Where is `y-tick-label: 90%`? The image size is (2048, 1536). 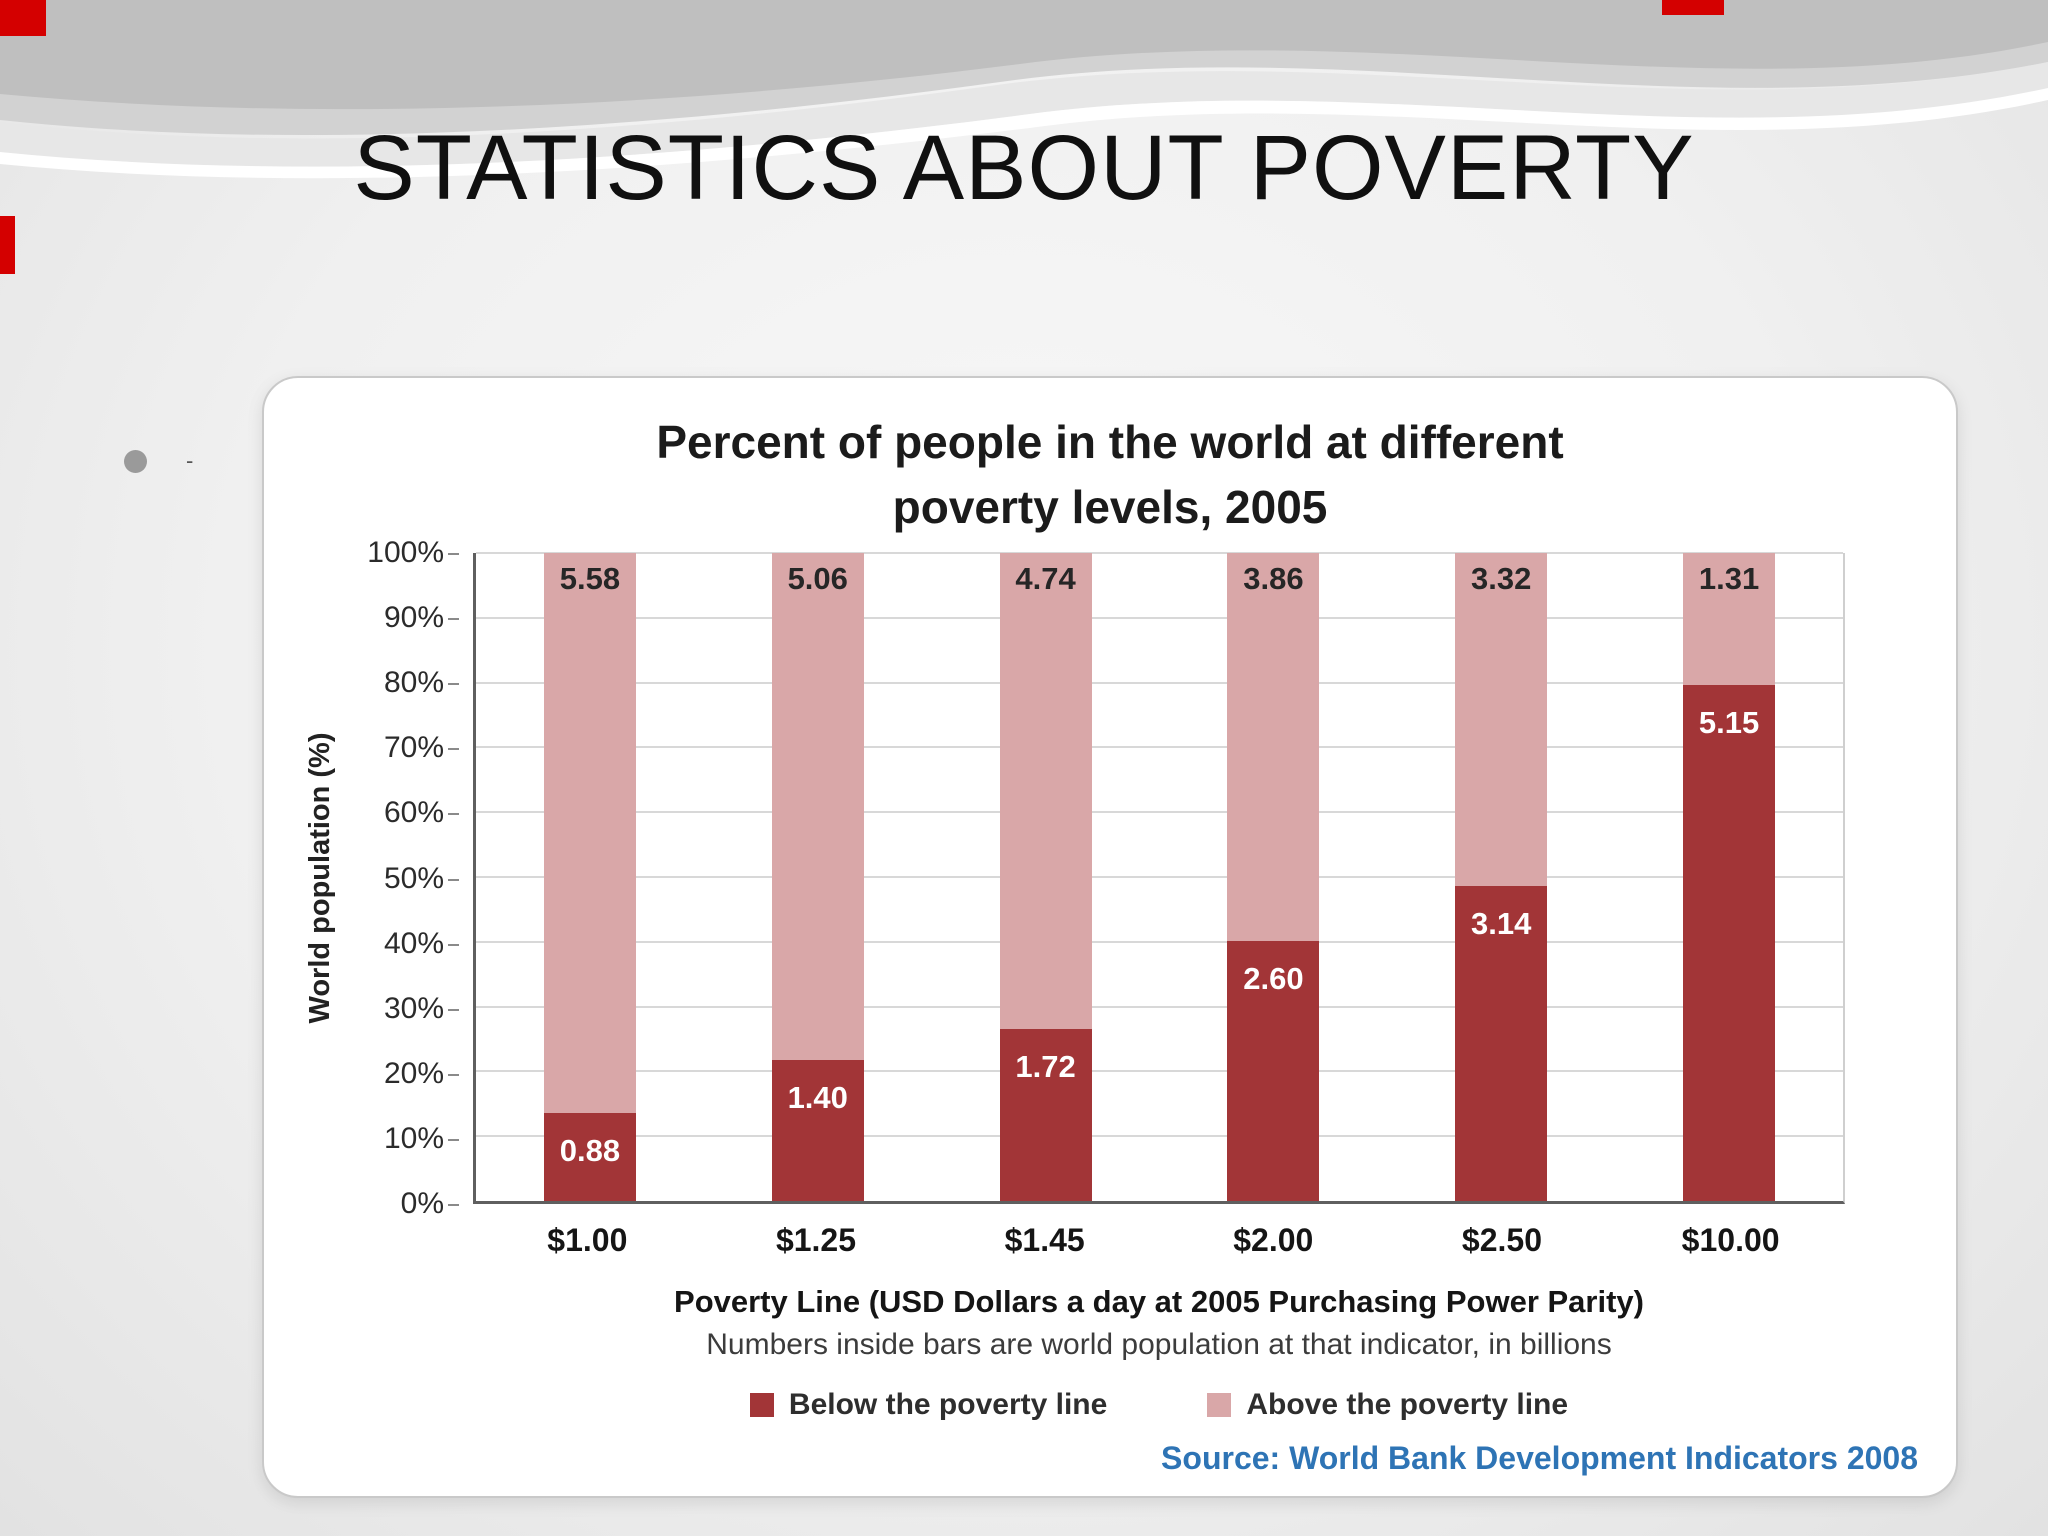 y-tick-label: 90% is located at coordinates (421, 618).